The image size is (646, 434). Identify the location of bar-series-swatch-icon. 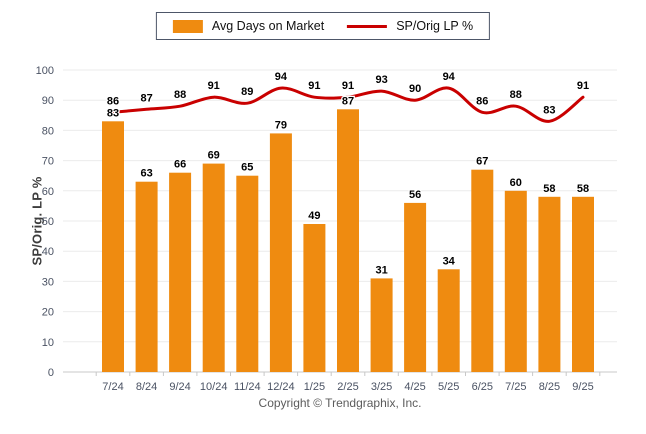
(187, 26).